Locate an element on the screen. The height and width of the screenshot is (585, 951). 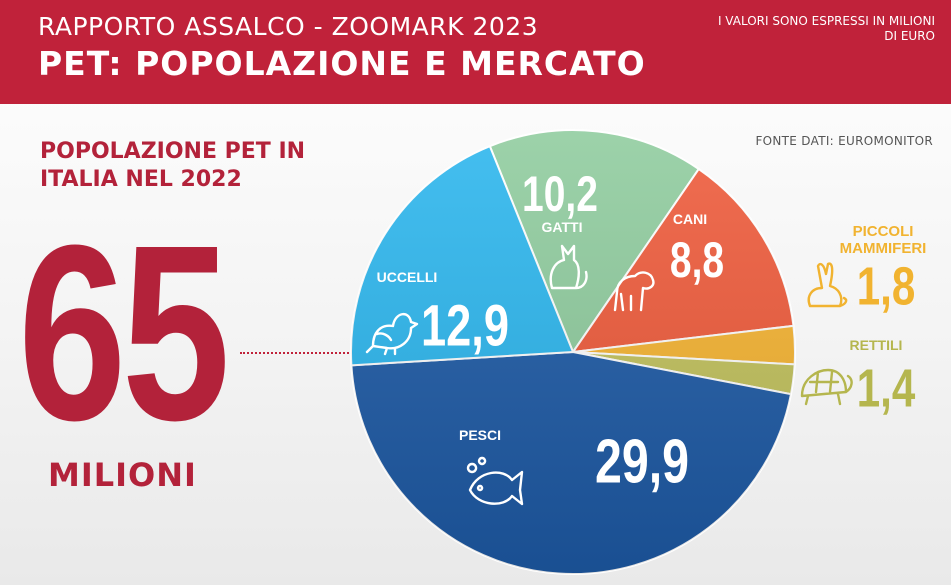
category-label-piccoli-mammiferi-1: PICCOLI is located at coordinates (883, 231).